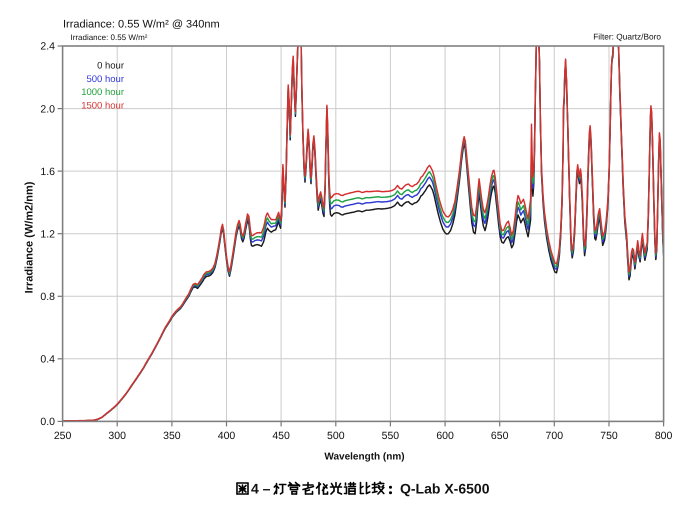  Describe the element at coordinates (364, 457) in the screenshot. I see `svg-text: Wavelength (nm)` at that location.